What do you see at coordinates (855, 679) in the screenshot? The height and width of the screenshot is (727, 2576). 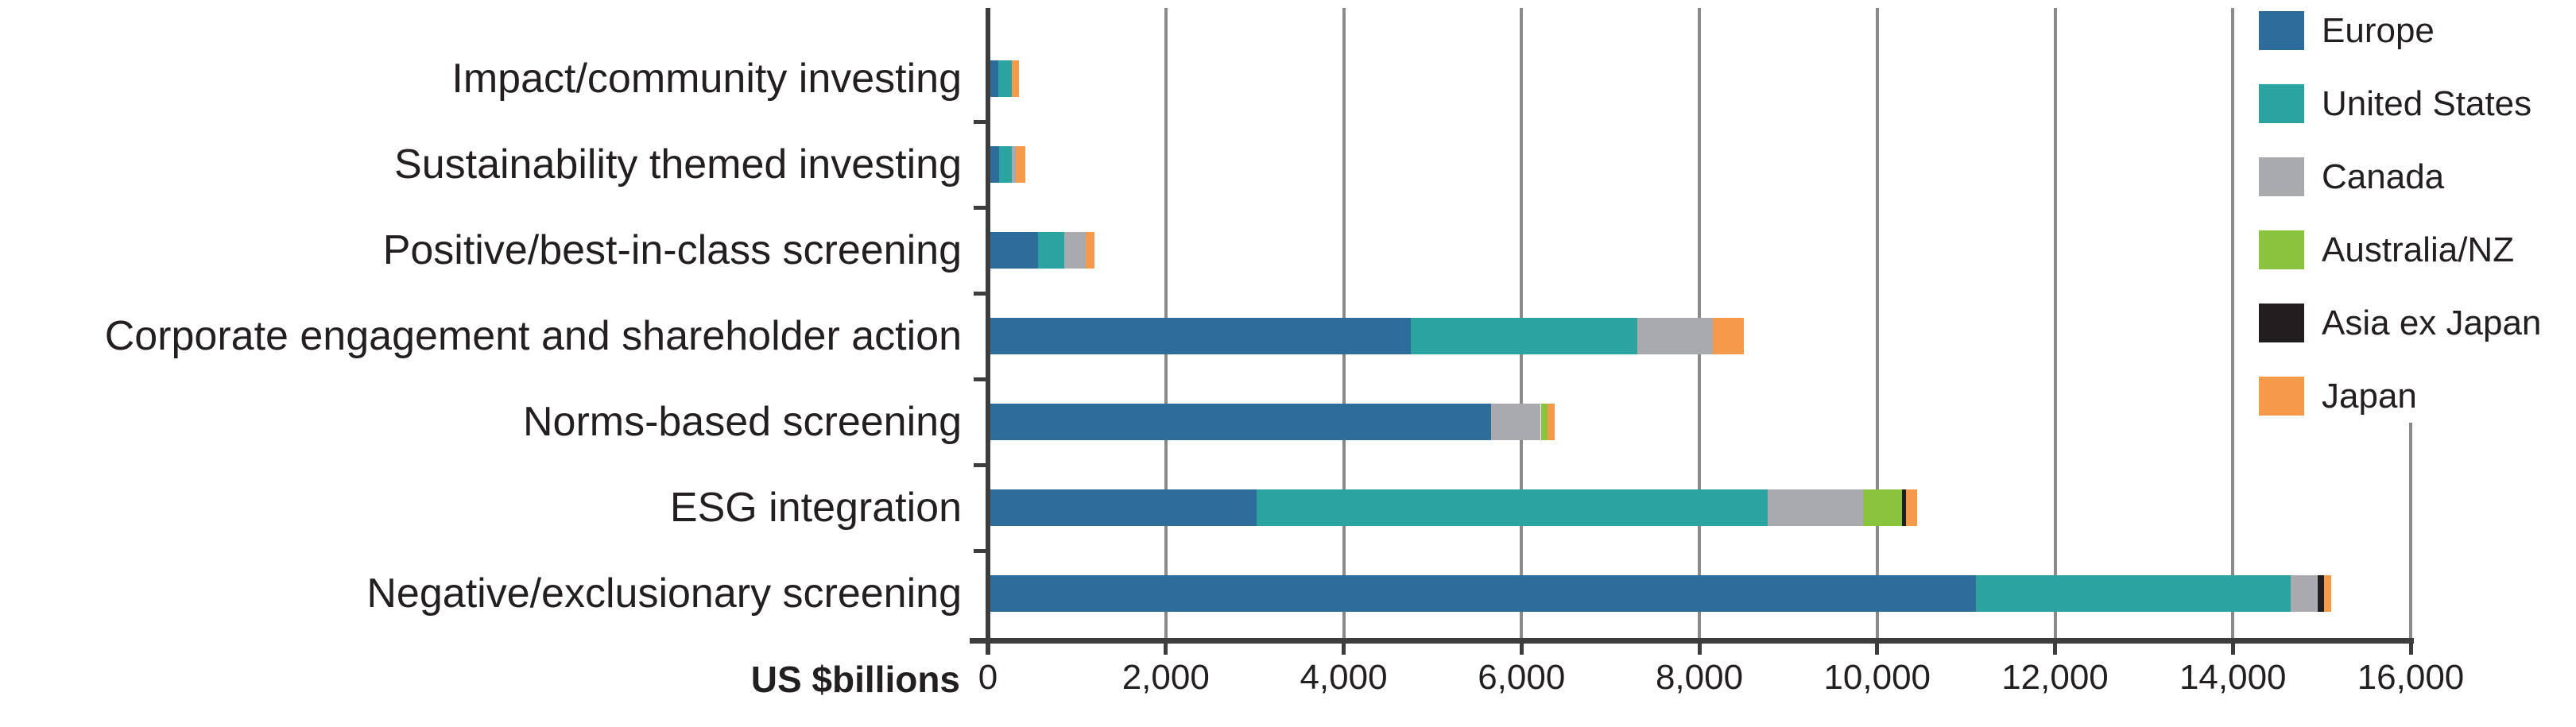 I see `x-axis-title: US $billions` at bounding box center [855, 679].